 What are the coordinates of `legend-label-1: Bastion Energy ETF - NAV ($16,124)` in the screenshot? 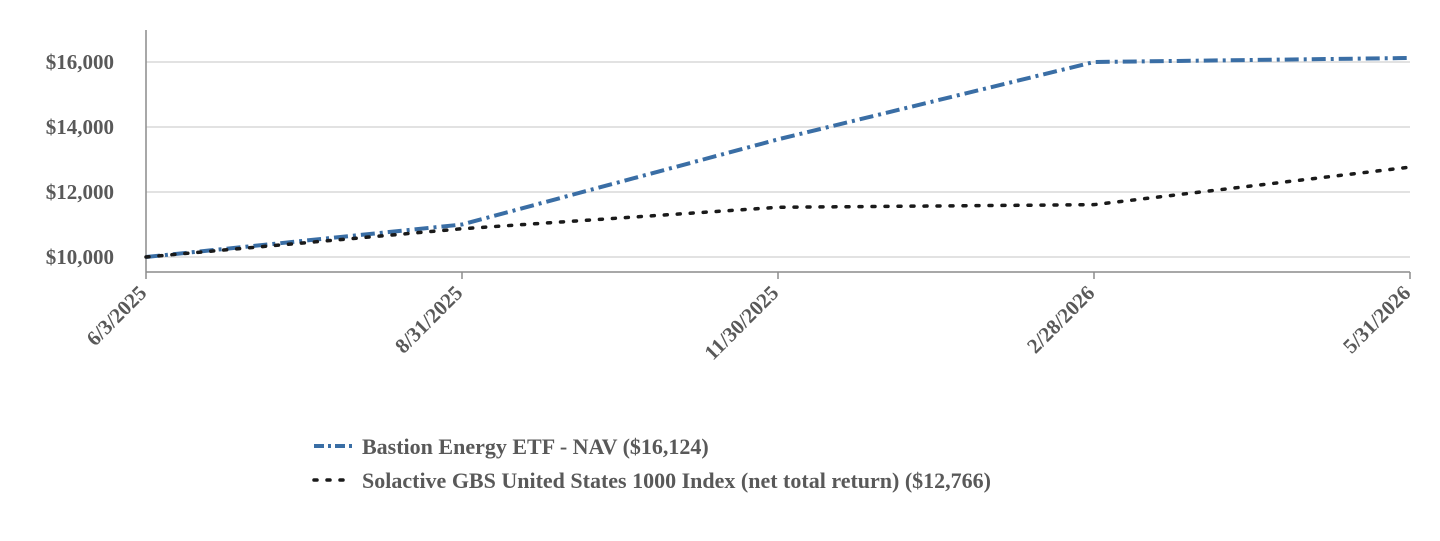 It's located at (535, 446).